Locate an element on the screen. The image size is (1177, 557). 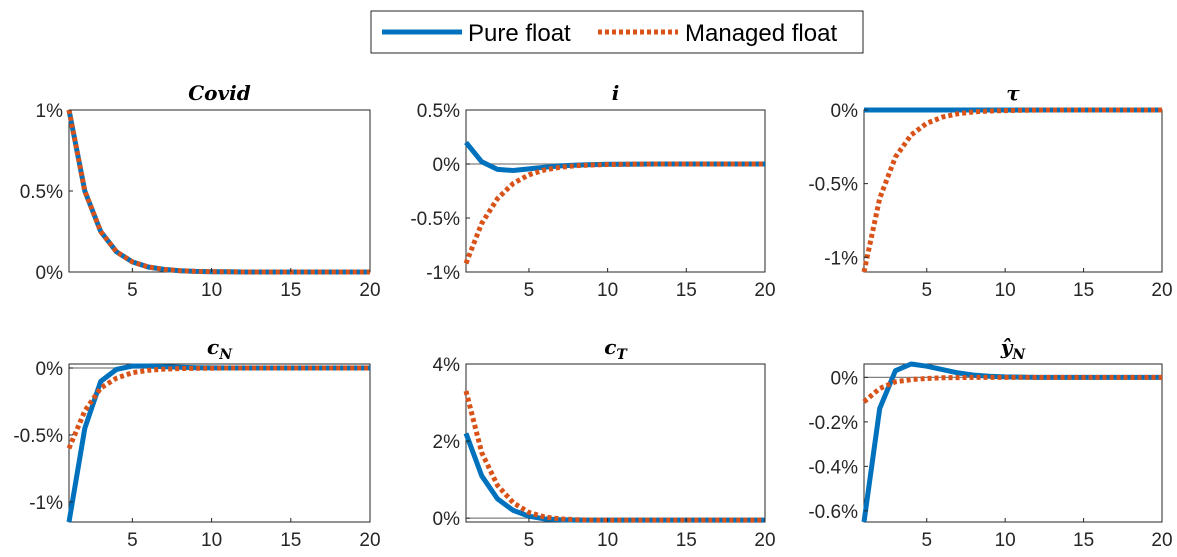
panel-4: 5 10 15 20 -1% -0.5% 0% cN is located at coordinates (196, 443).